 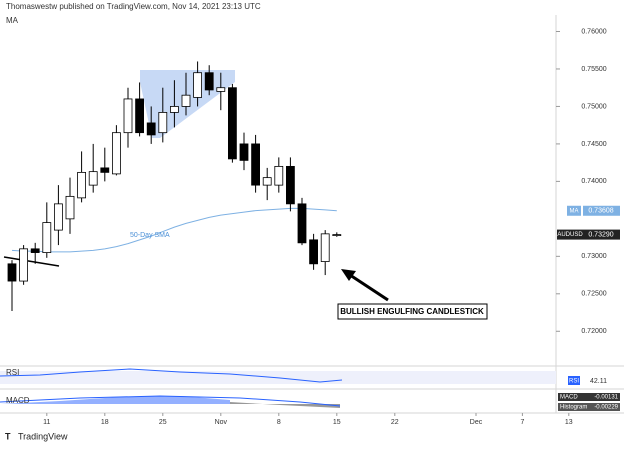 What do you see at coordinates (593, 181) in the screenshot?
I see `y-tick-label: 0.74000` at bounding box center [593, 181].